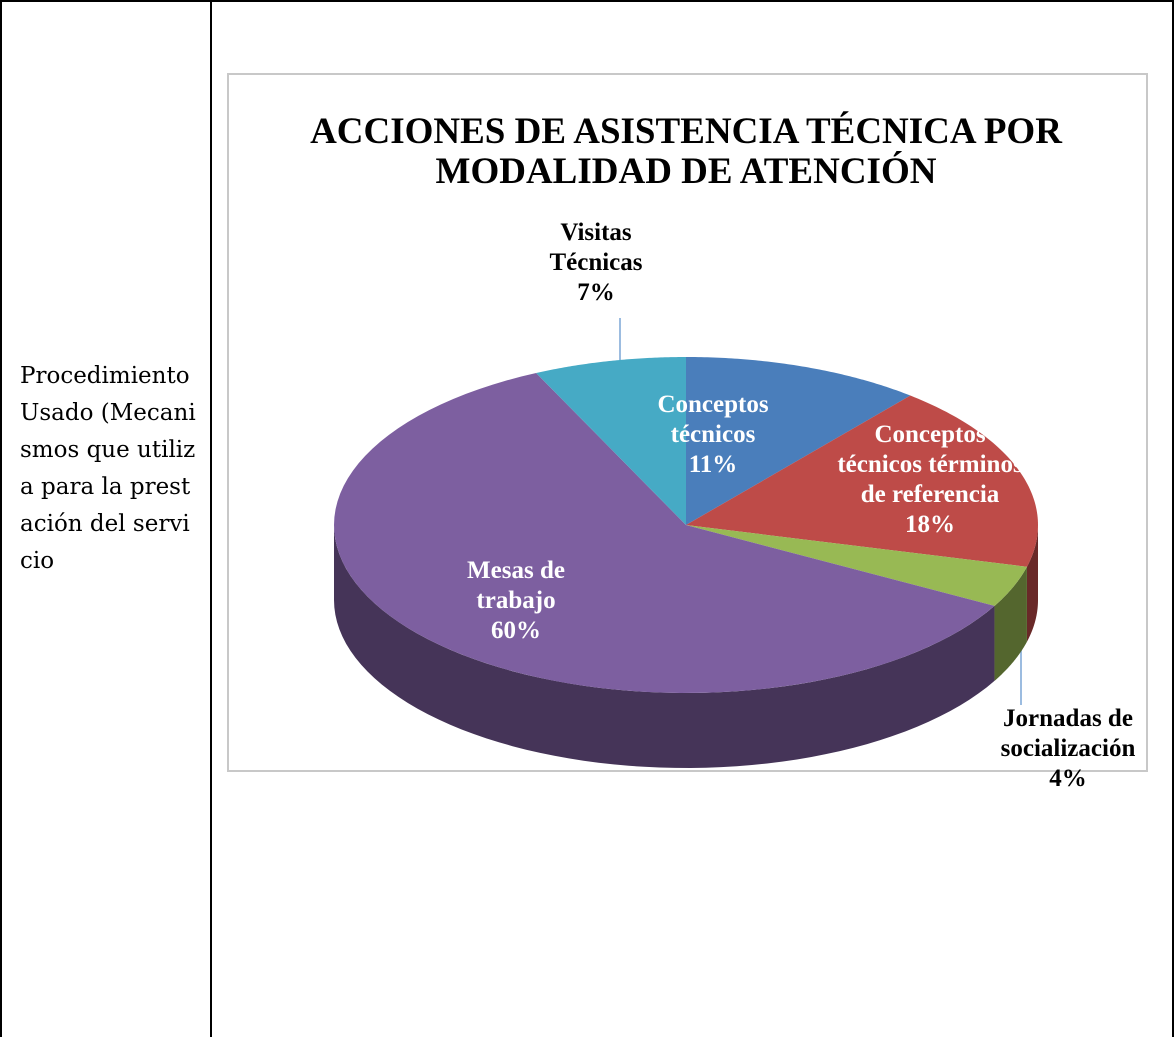 The width and height of the screenshot is (1174, 1037). Describe the element at coordinates (596, 292) in the screenshot. I see `label-value: 7%` at that location.